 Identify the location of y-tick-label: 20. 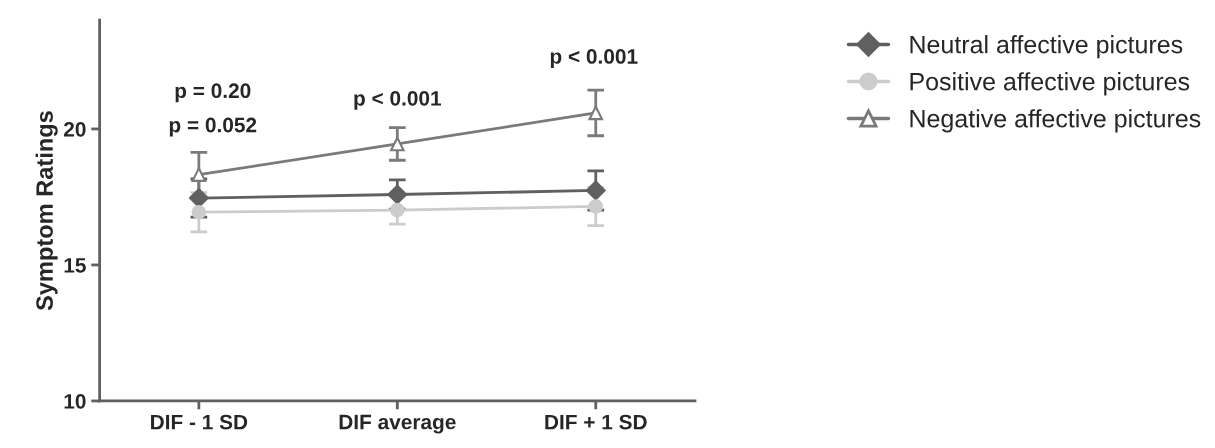
(74, 129).